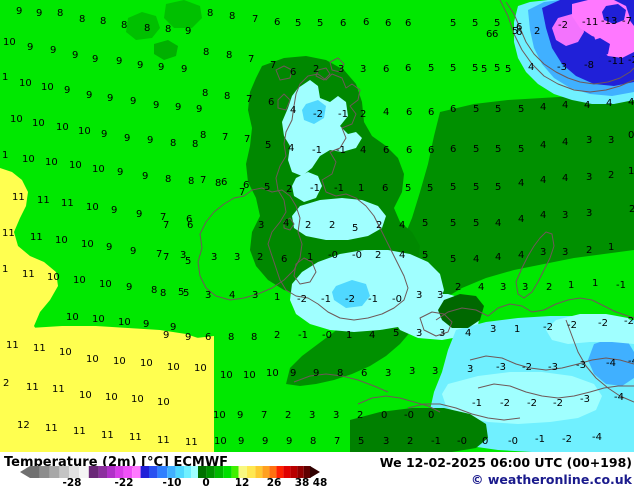 The image size is (634, 490). I want to click on coastline-norway-inner, so click(566, 46).